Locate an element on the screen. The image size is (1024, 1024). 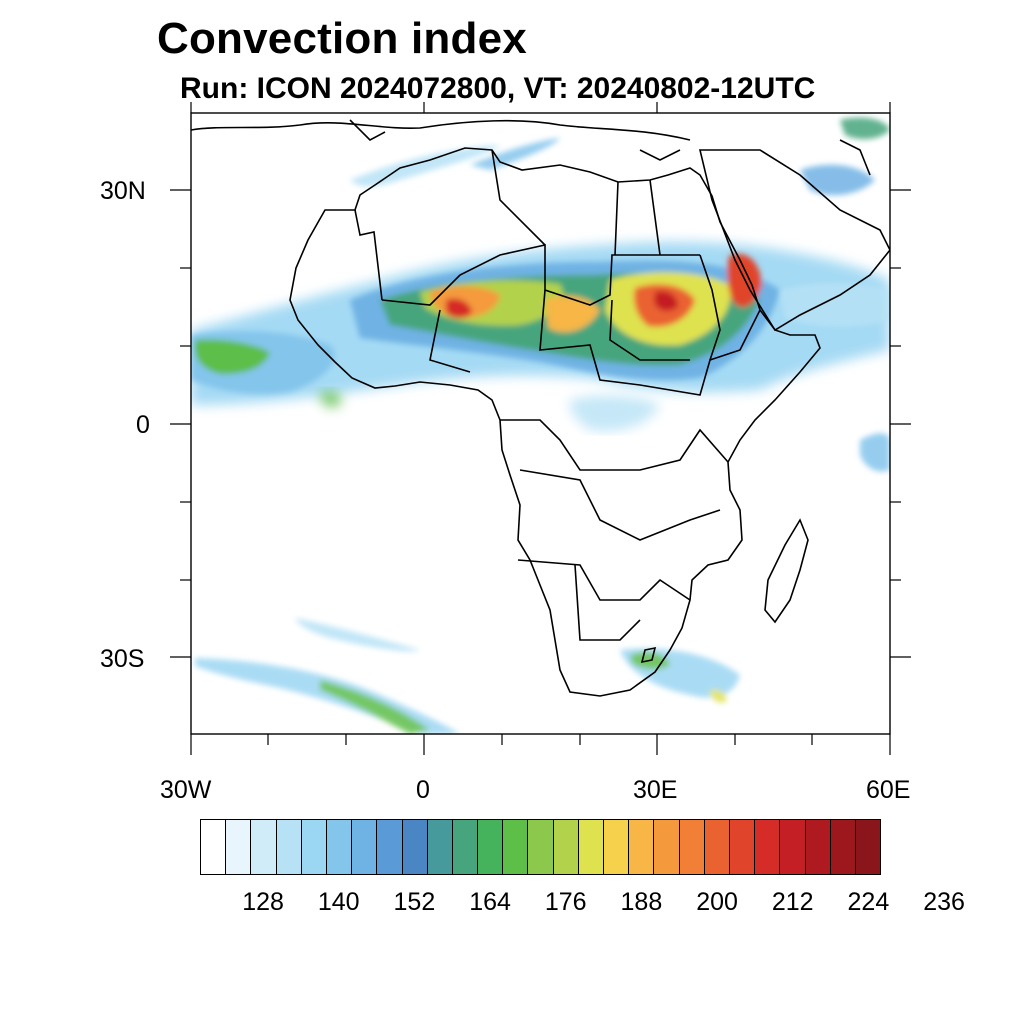
colorbar-label: 128 is located at coordinates (263, 902).